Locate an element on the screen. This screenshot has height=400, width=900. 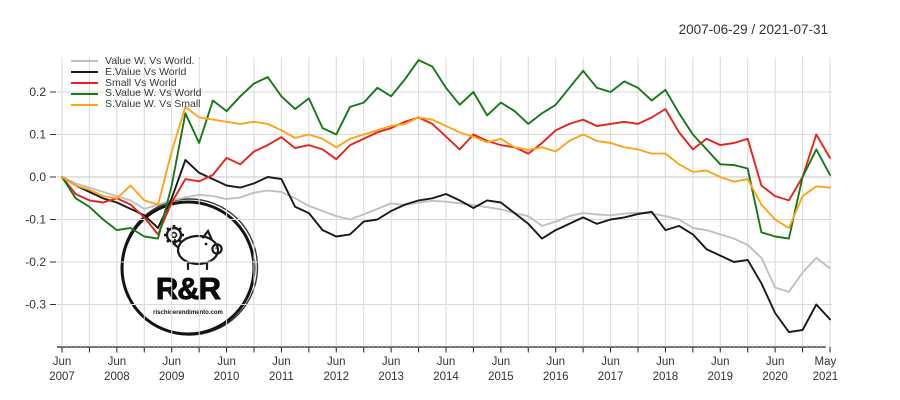
x-tick-label: 2014 is located at coordinates (446, 377).